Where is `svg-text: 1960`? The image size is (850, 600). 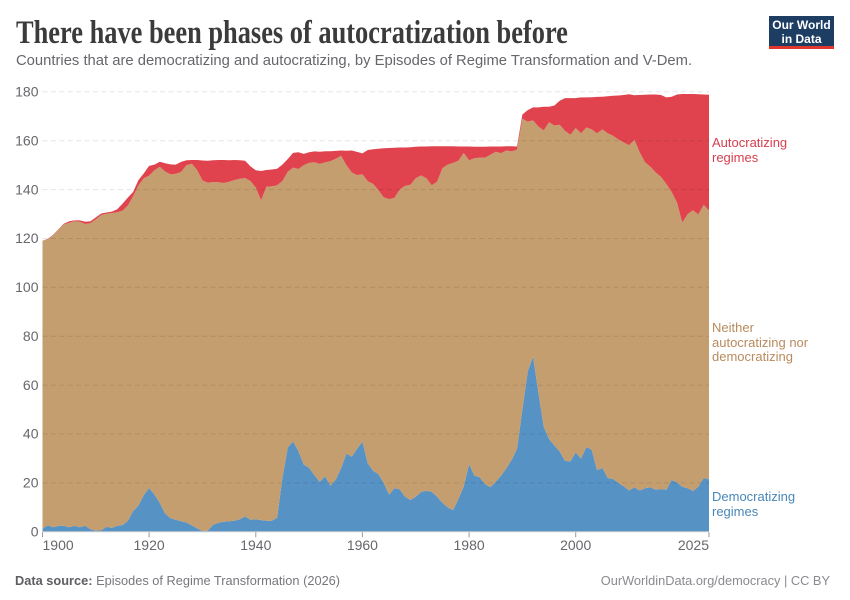 svg-text: 1960 is located at coordinates (362, 545).